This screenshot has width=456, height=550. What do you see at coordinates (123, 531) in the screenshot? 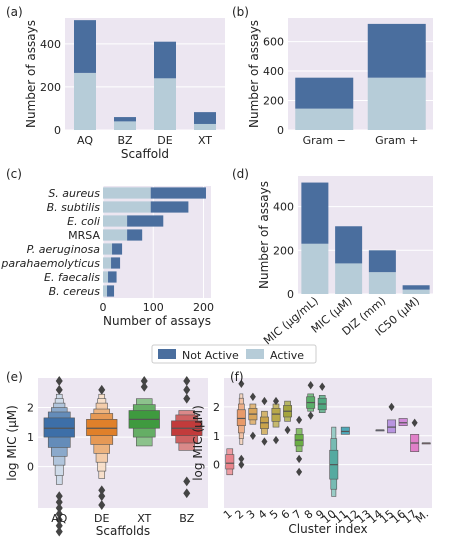
I see `x-axis-label: Scaffolds` at bounding box center [123, 531].